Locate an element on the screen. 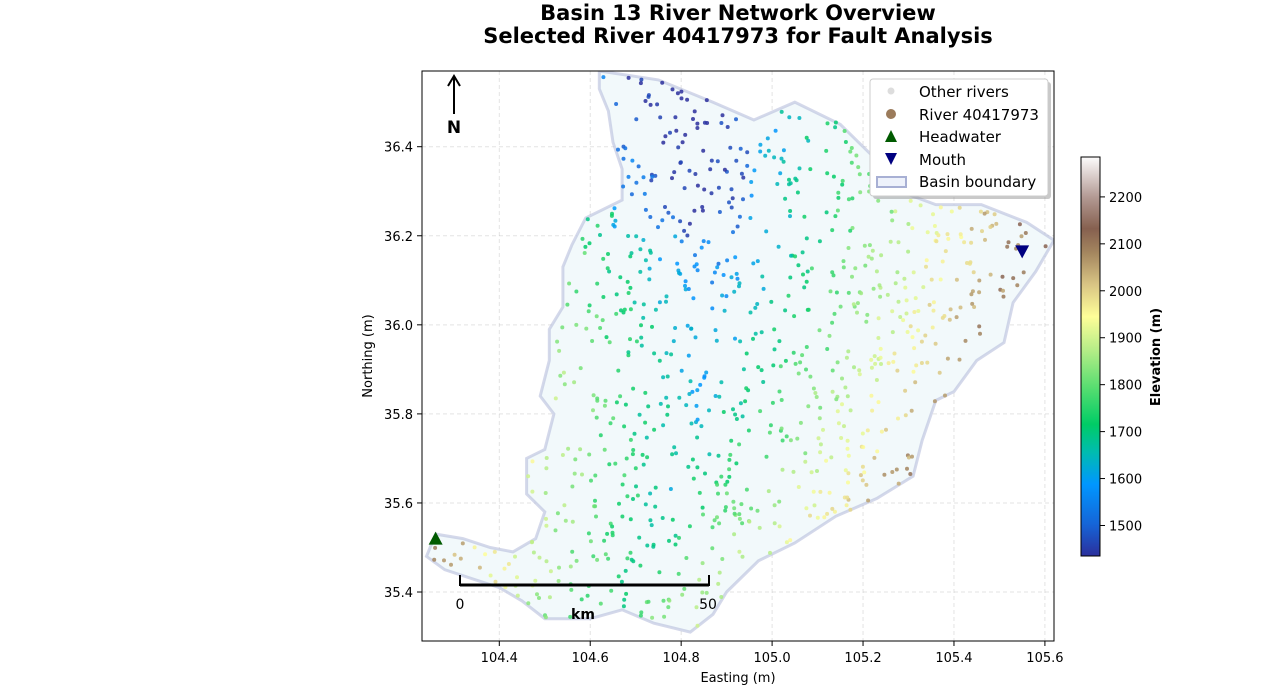 This screenshot has width=1280, height=692. legend-marker-river is located at coordinates (891, 114).